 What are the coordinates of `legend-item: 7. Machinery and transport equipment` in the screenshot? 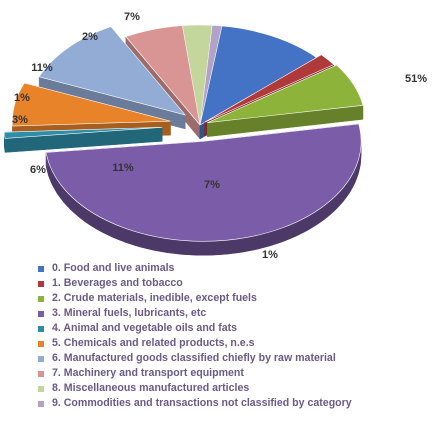 It's located at (195, 373).